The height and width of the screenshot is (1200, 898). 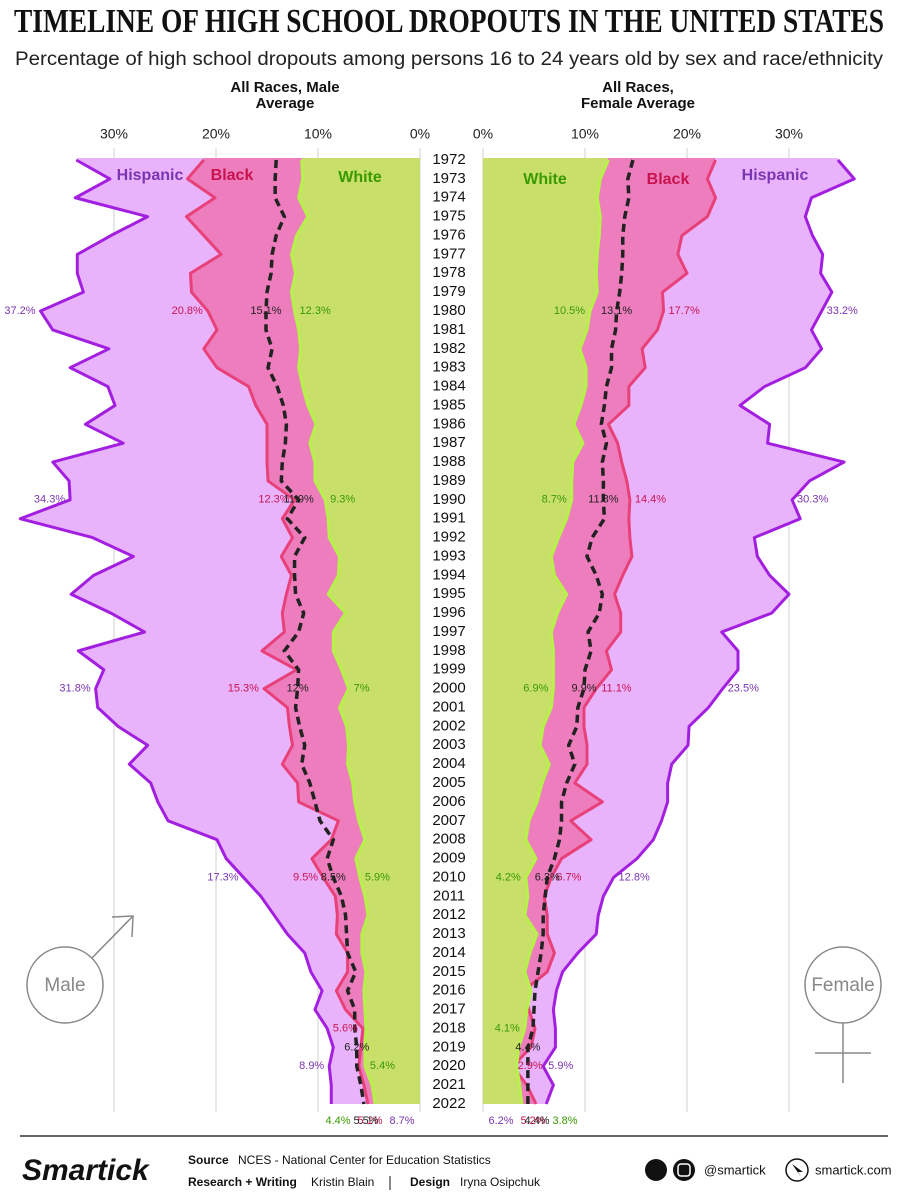 I want to click on year-label: 2008, so click(x=448, y=839).